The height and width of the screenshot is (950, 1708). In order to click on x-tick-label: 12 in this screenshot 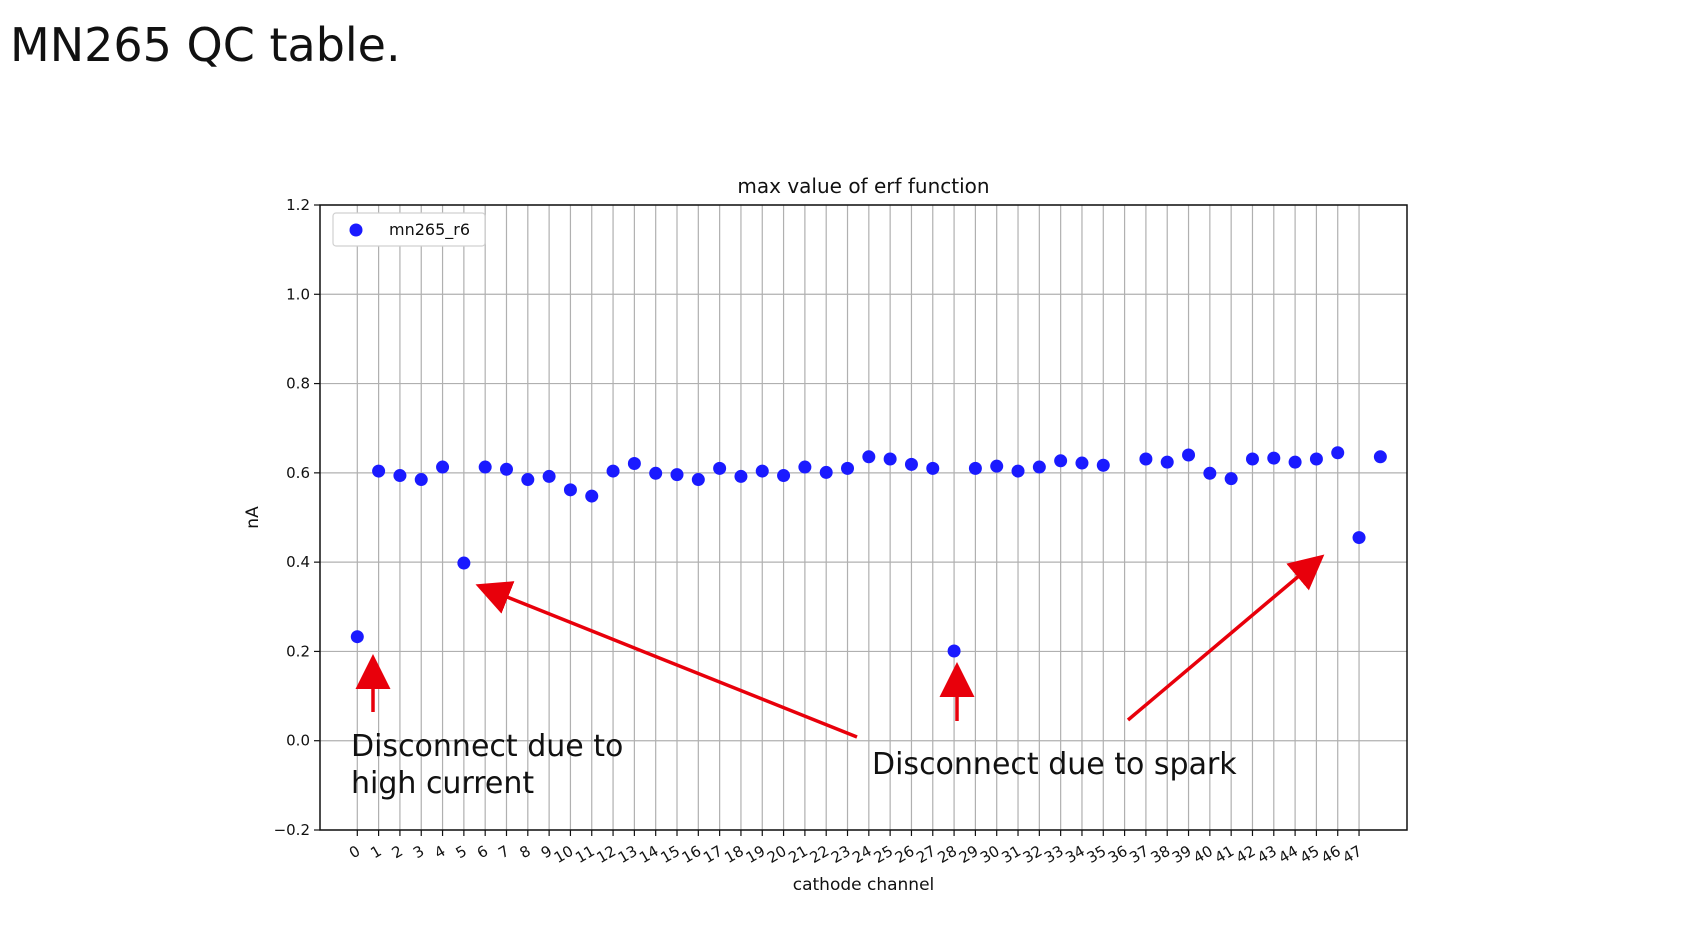, I will do `click(607, 854)`.